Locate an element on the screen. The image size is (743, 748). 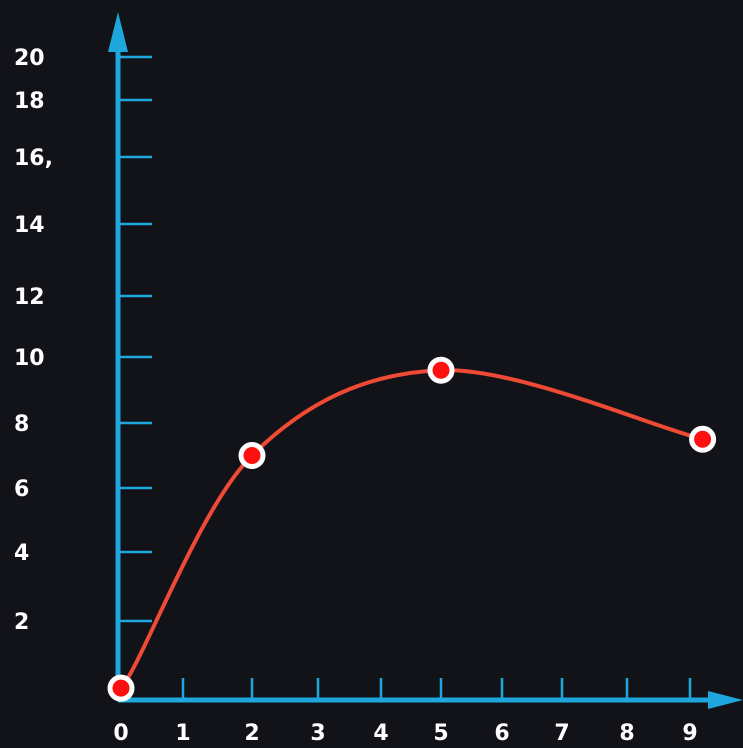
x-tick-label: 8 is located at coordinates (626, 733).